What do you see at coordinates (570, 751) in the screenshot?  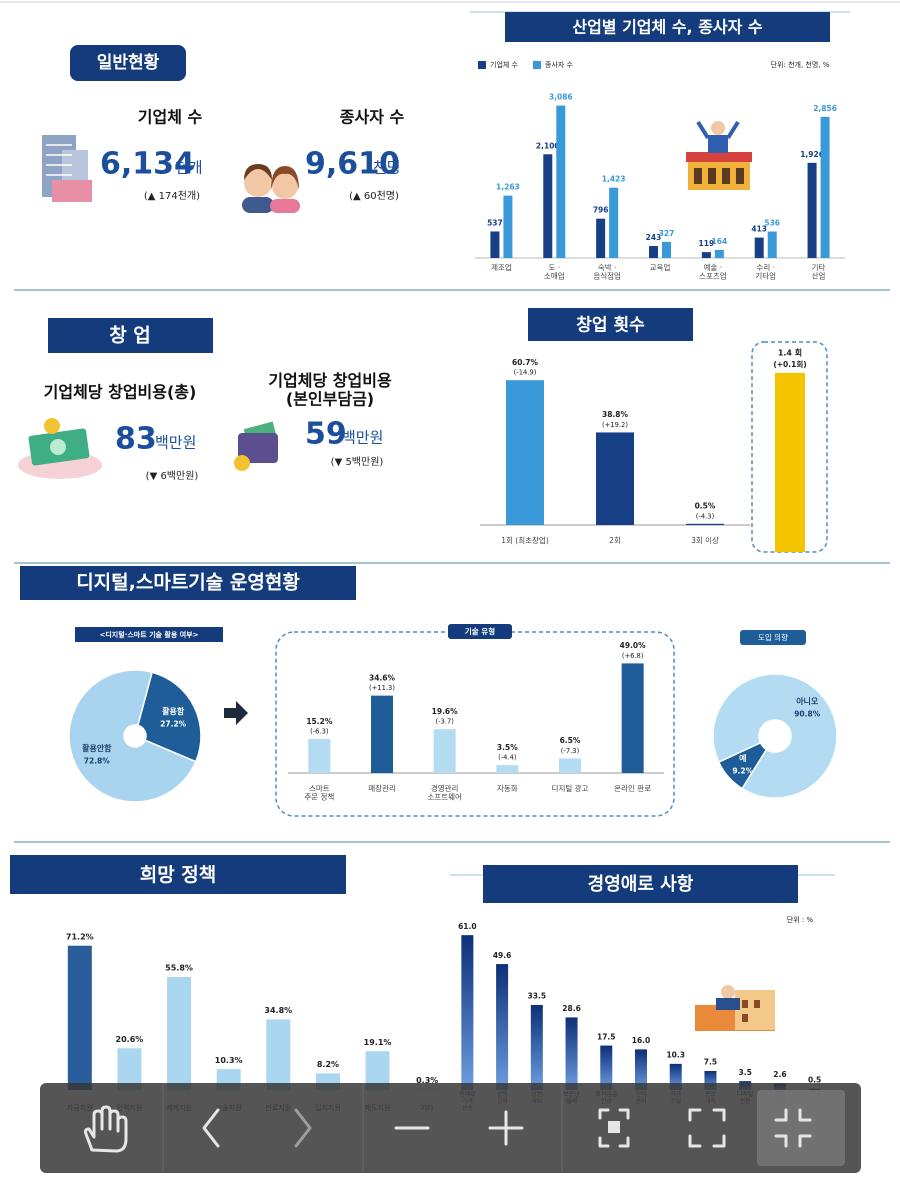 I see `annotation: (-7.3)` at bounding box center [570, 751].